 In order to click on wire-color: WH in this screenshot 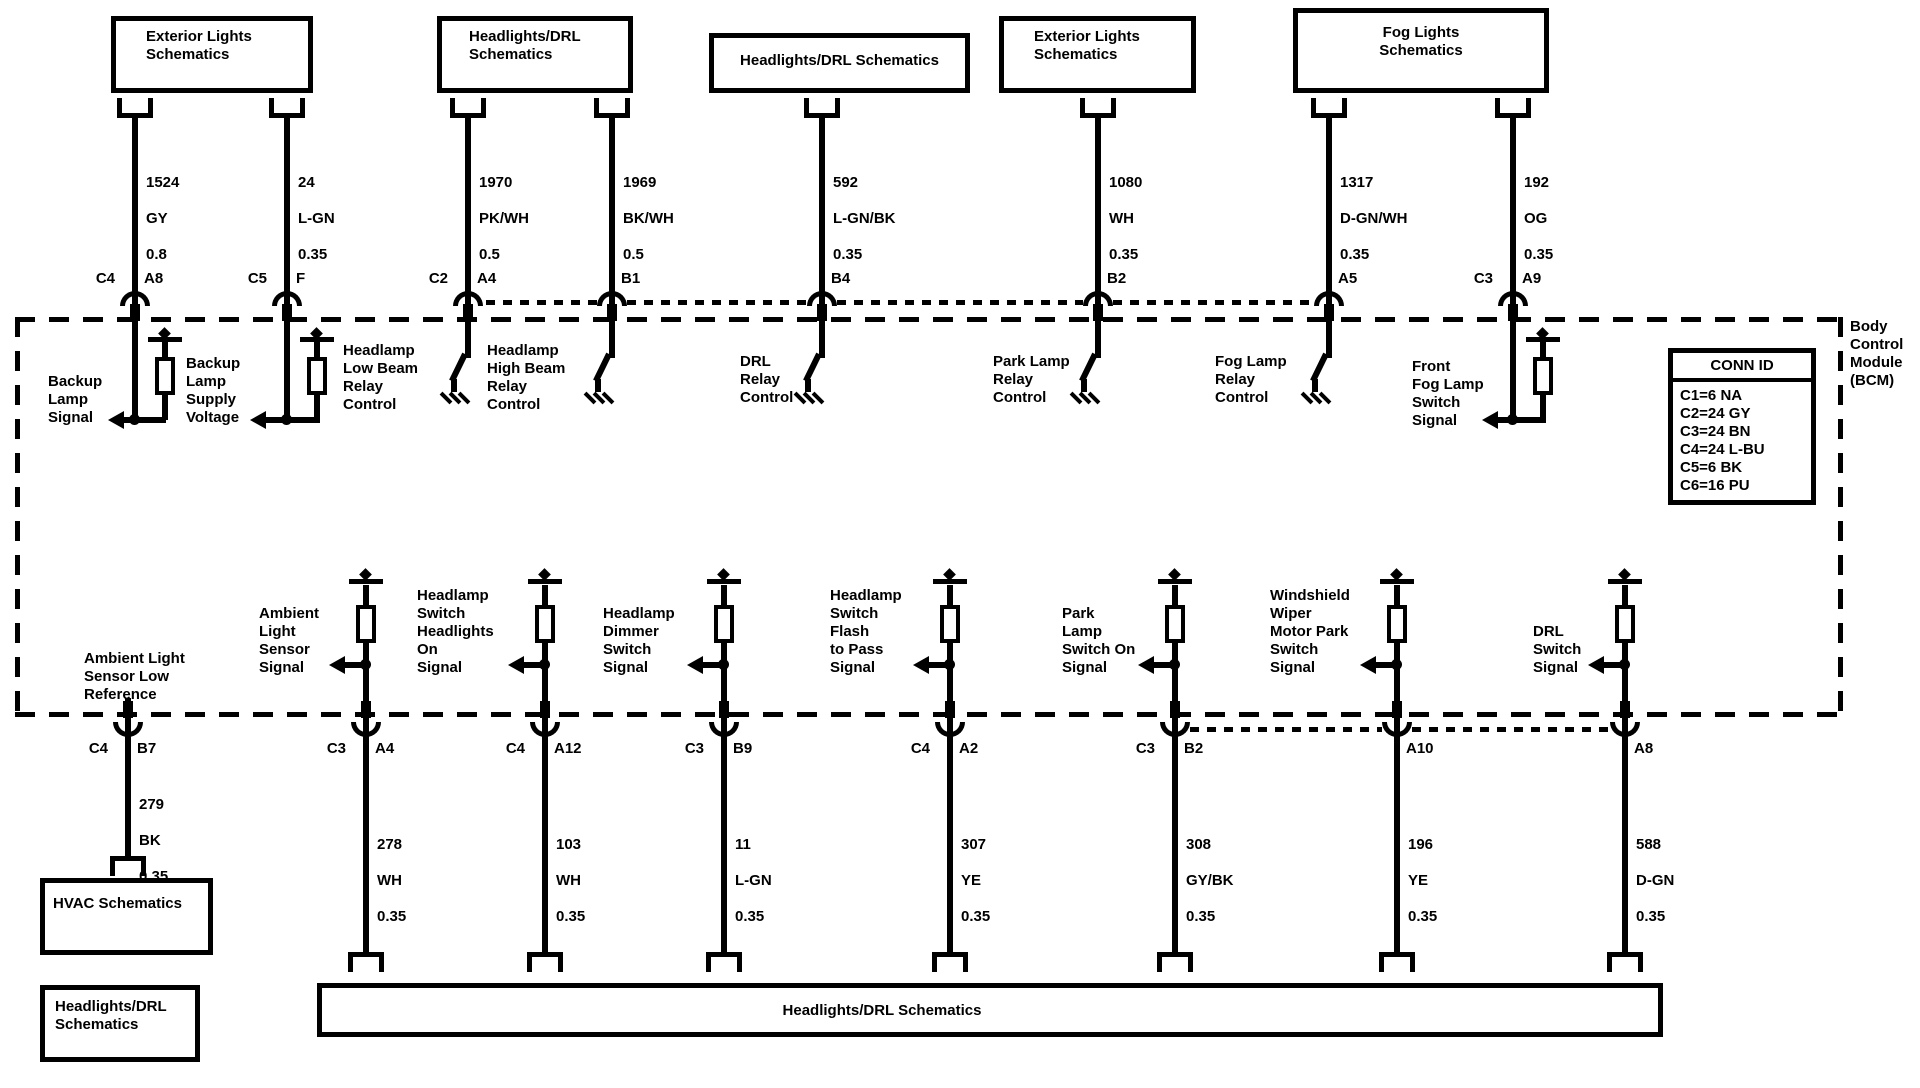, I will do `click(389, 880)`.